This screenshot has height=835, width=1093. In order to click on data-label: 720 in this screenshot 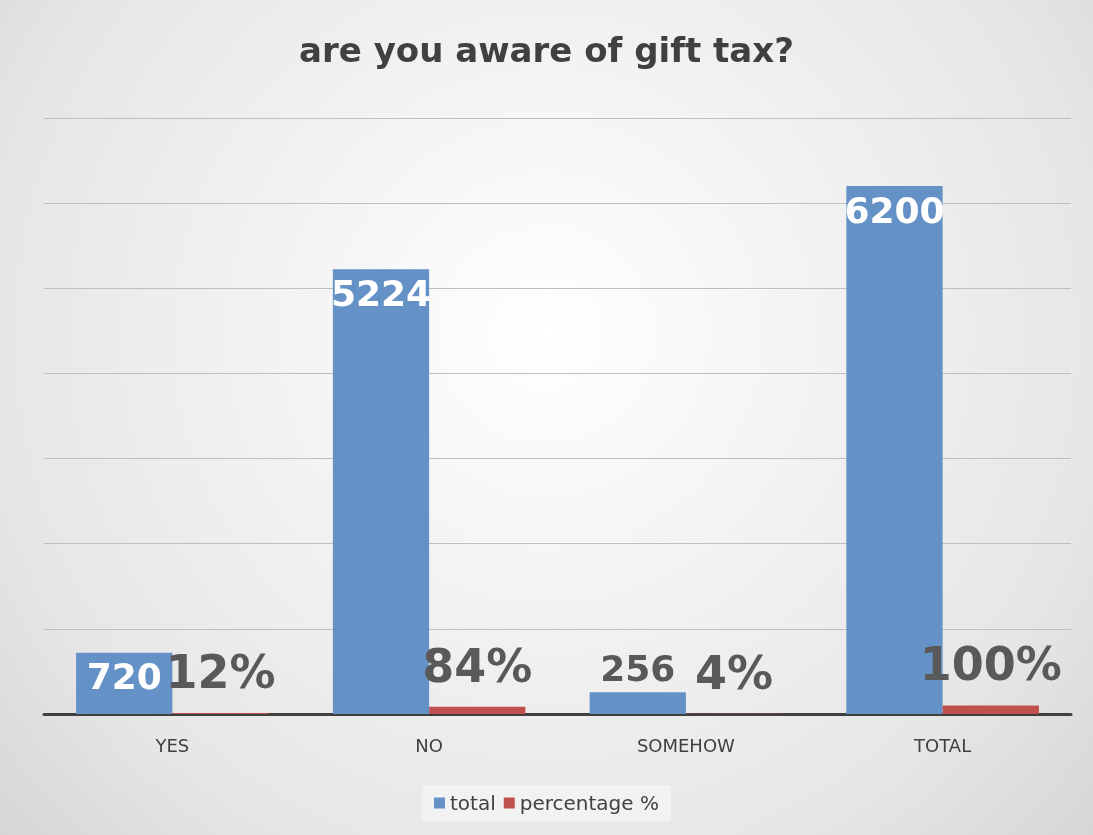, I will do `click(124, 677)`.